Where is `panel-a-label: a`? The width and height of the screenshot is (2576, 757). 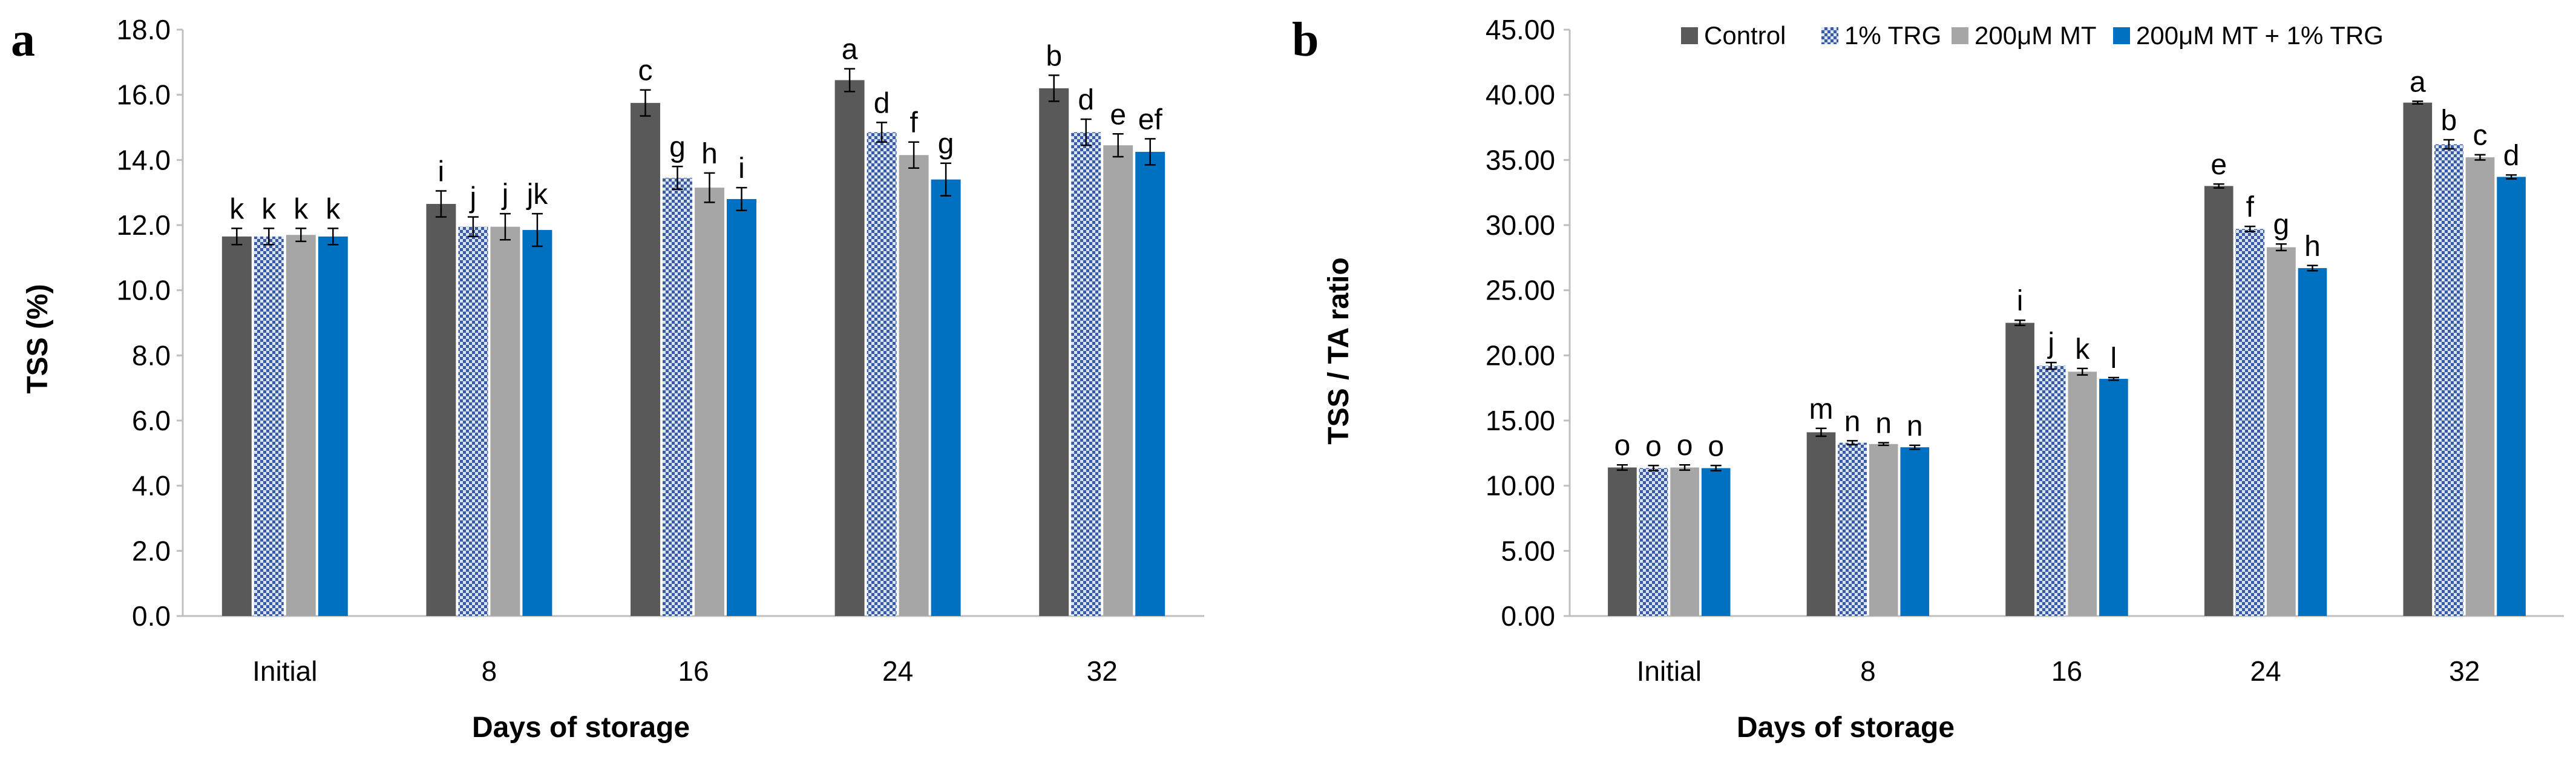
panel-a-label: a is located at coordinates (23, 40).